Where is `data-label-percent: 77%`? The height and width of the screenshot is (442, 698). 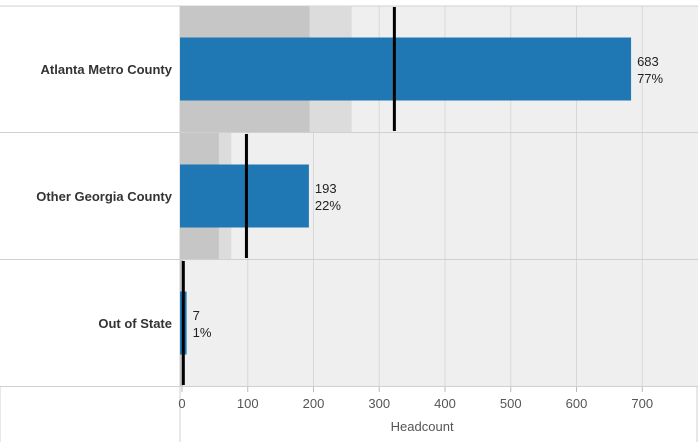
data-label-percent: 77% is located at coordinates (650, 78).